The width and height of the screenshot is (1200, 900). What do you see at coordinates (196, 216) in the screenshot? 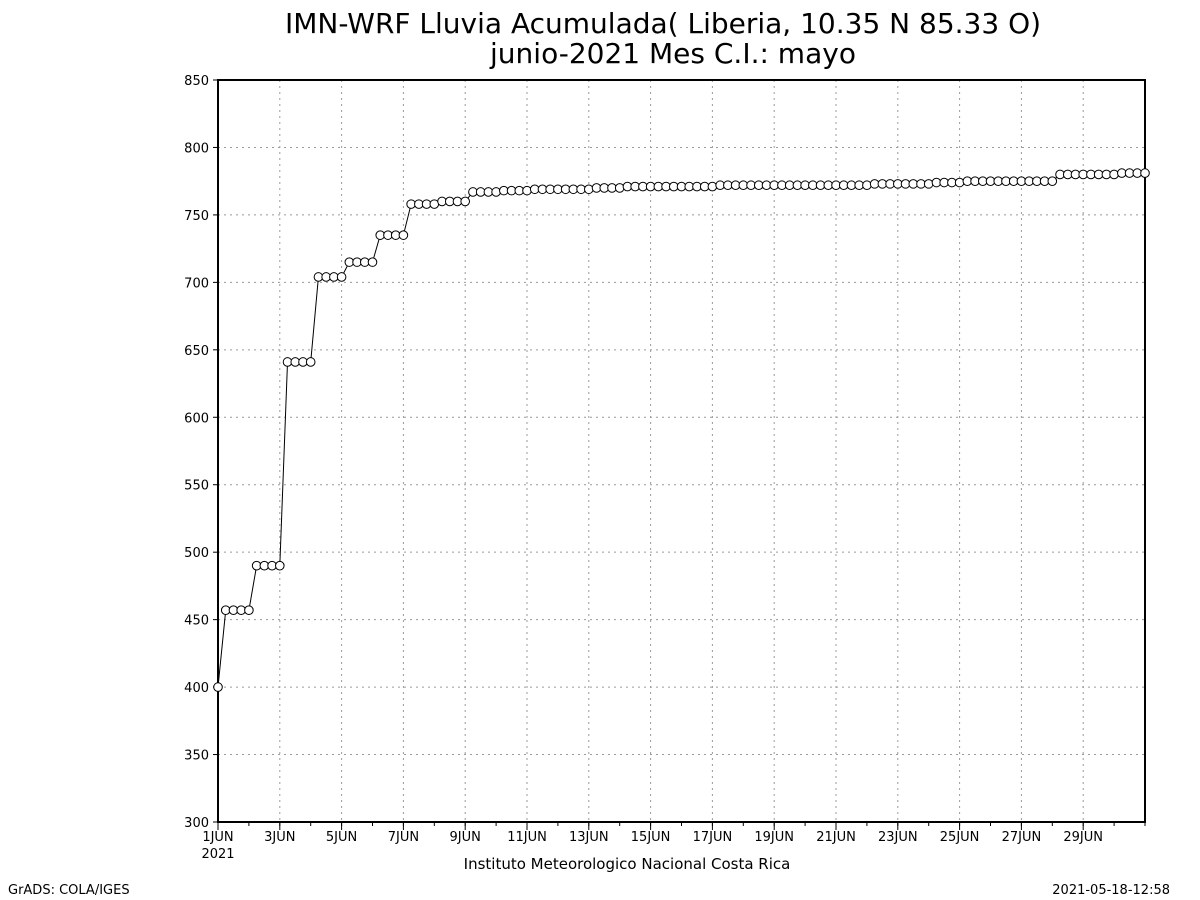
I see `y-tick-label: 750` at bounding box center [196, 216].